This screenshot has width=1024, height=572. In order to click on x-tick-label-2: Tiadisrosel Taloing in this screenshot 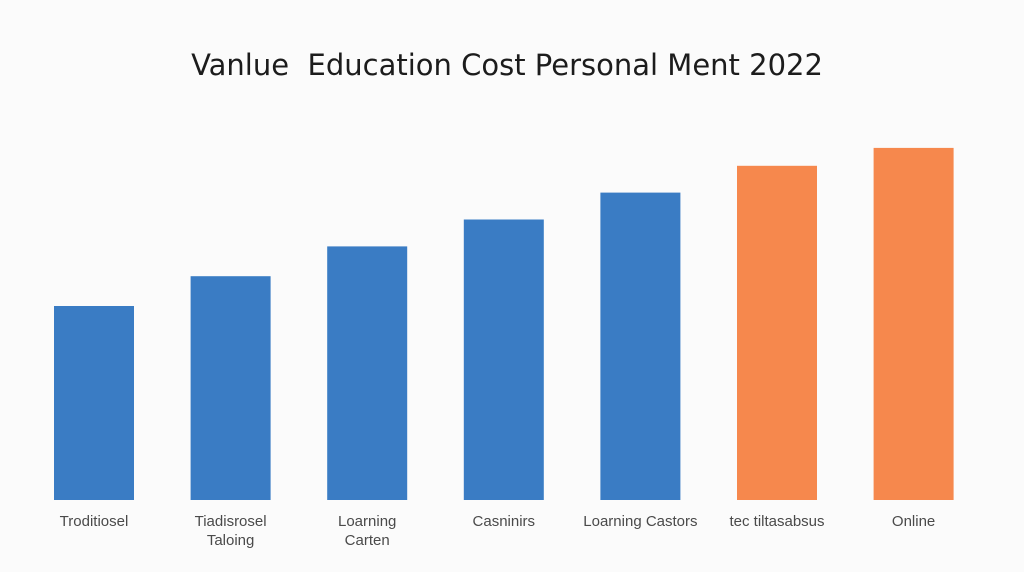, I will do `click(231, 531)`.